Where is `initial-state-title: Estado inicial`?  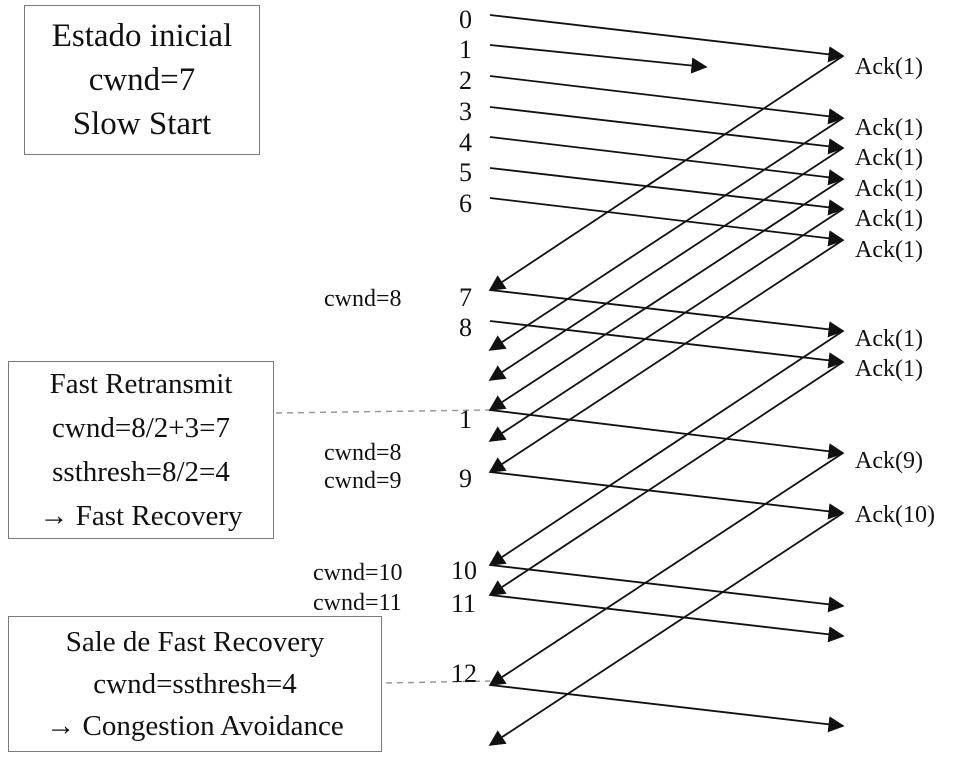
initial-state-title: Estado inicial is located at coordinates (142, 36).